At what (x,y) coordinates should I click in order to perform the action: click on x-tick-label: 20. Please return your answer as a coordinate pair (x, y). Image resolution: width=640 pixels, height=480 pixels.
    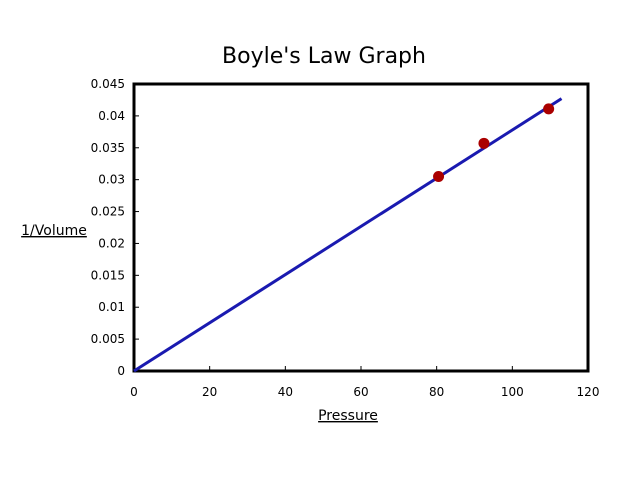
    Looking at the image, I should click on (209, 392).